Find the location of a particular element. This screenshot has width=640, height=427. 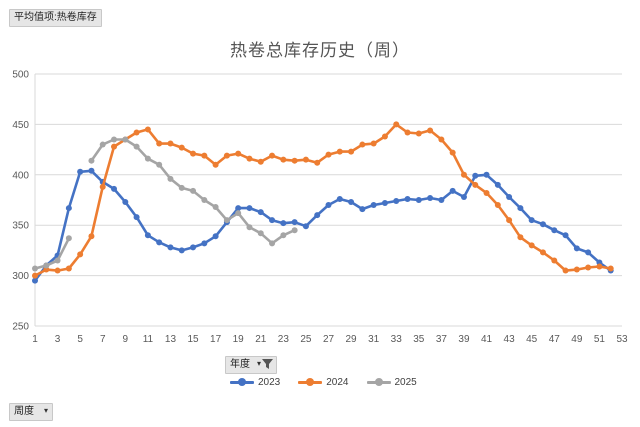

y-tick-label: 450 is located at coordinates (20, 125).